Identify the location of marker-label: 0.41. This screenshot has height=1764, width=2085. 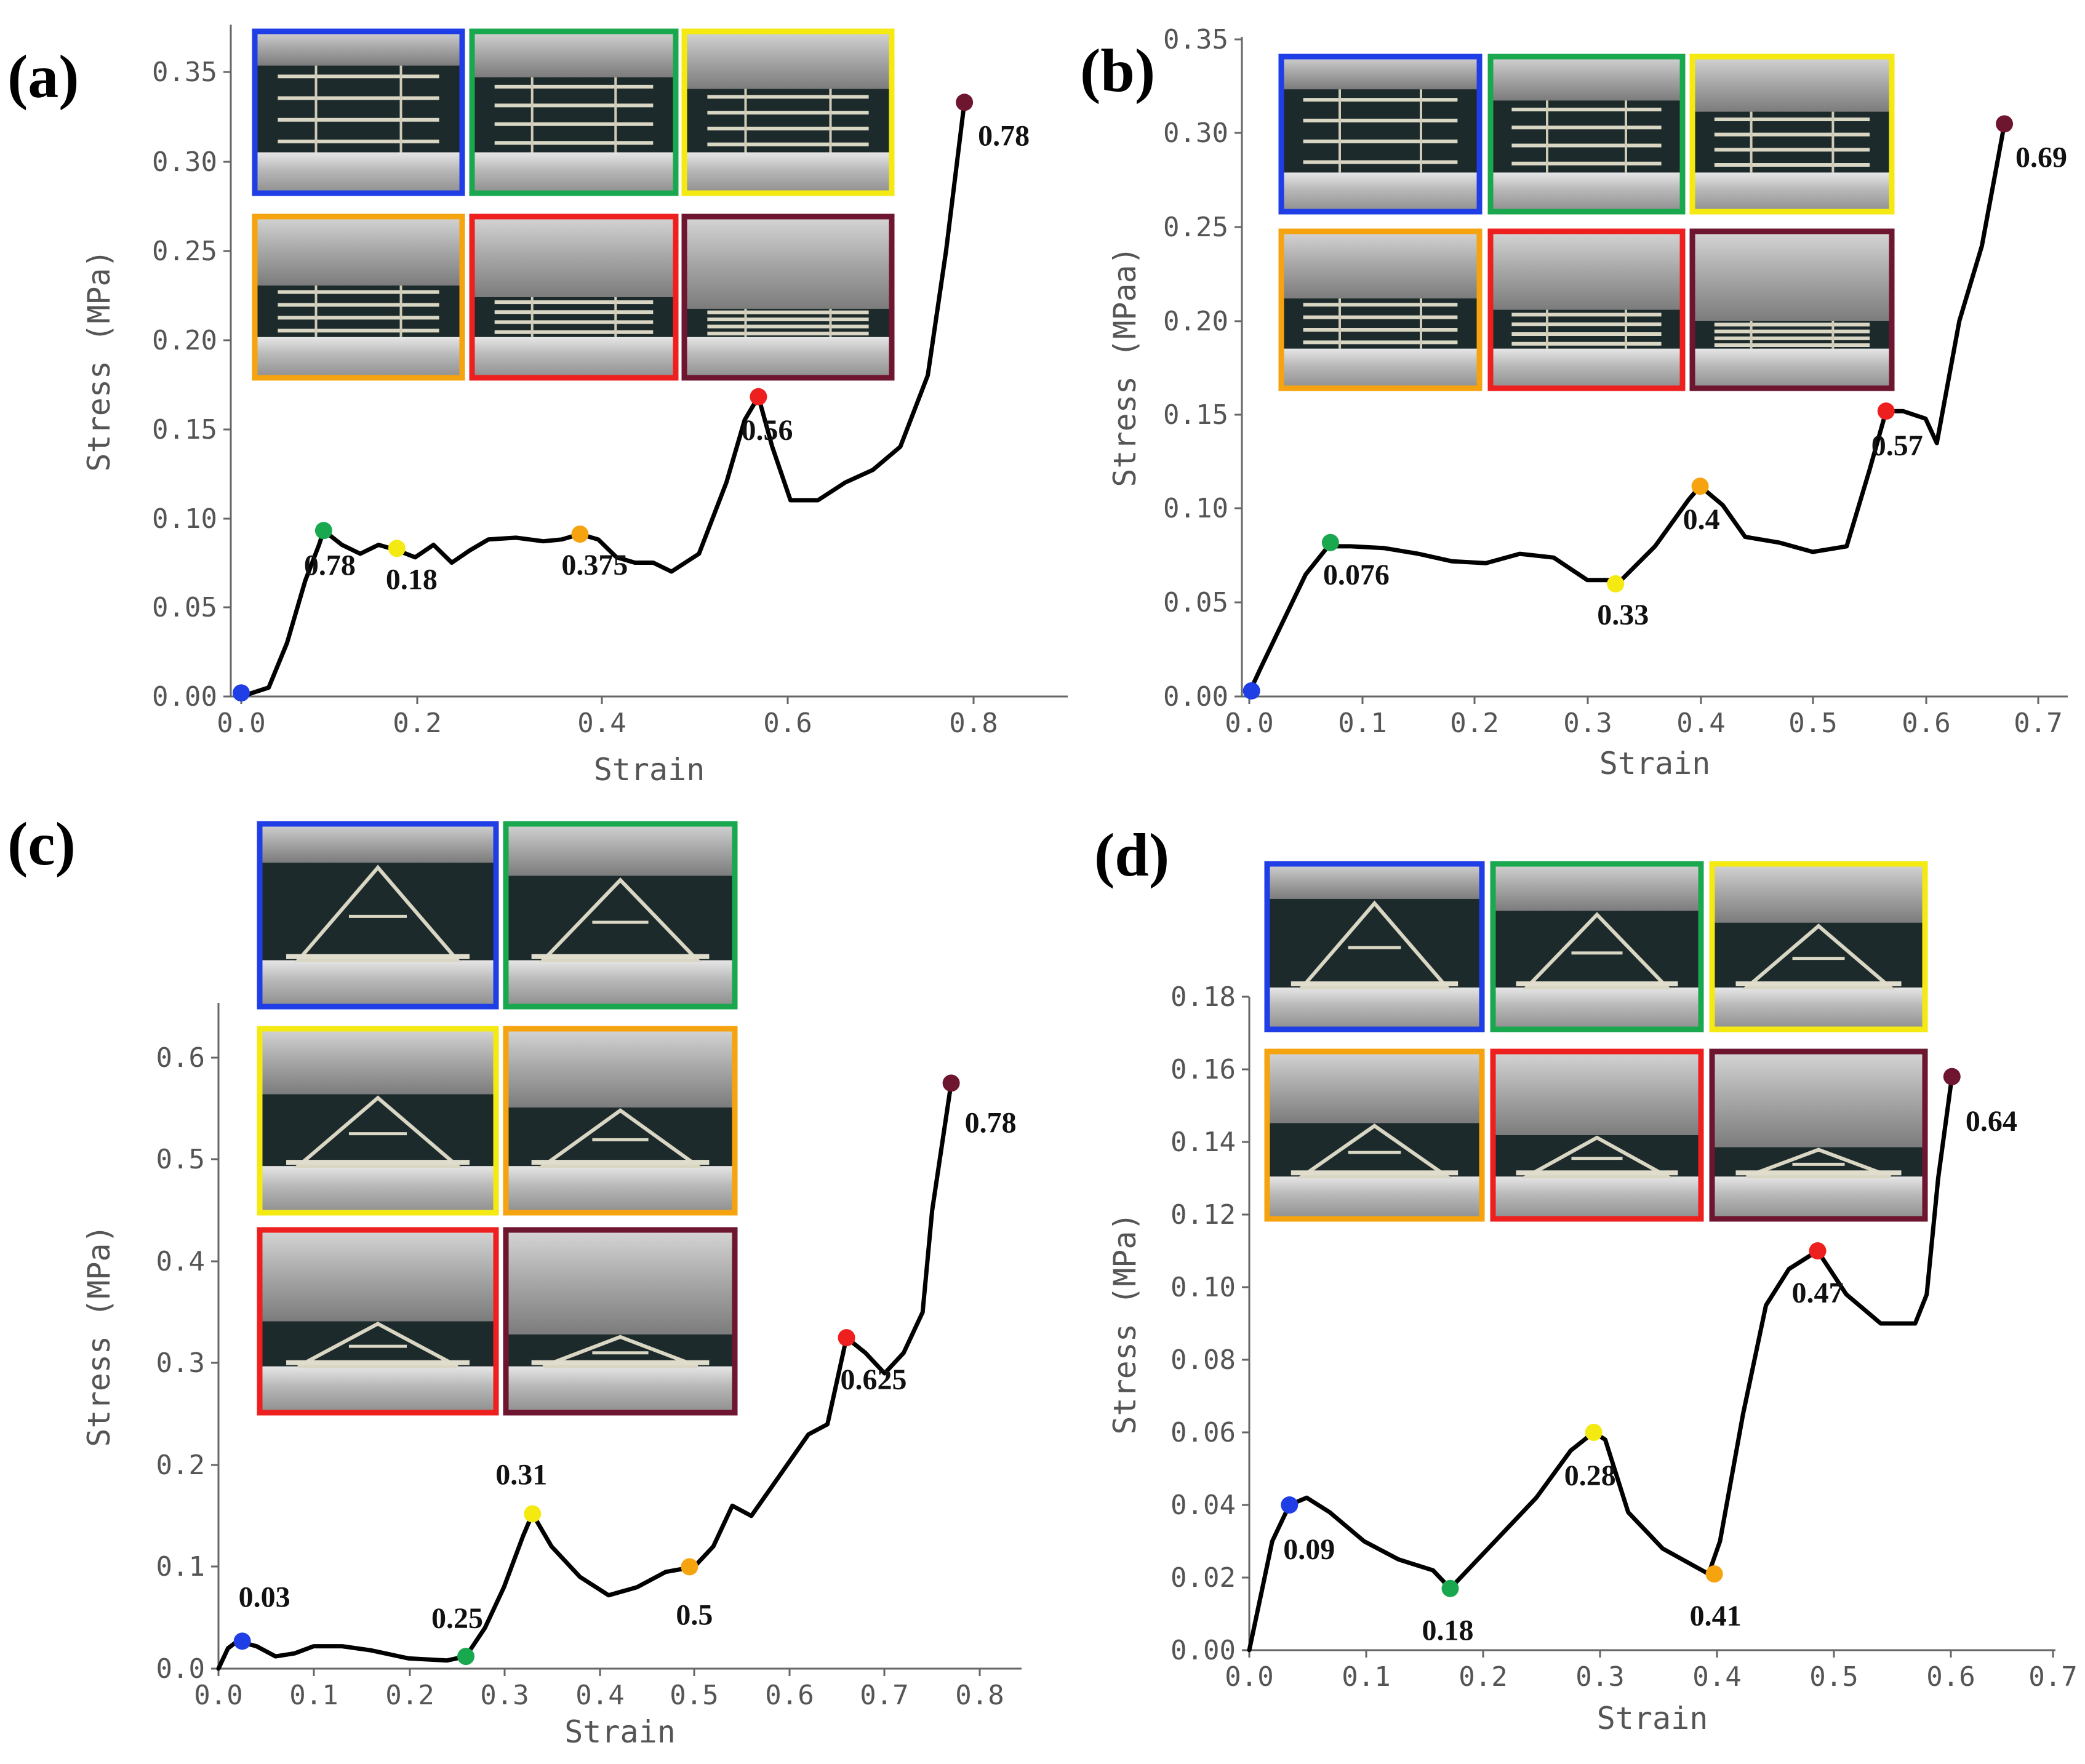
(1716, 1616).